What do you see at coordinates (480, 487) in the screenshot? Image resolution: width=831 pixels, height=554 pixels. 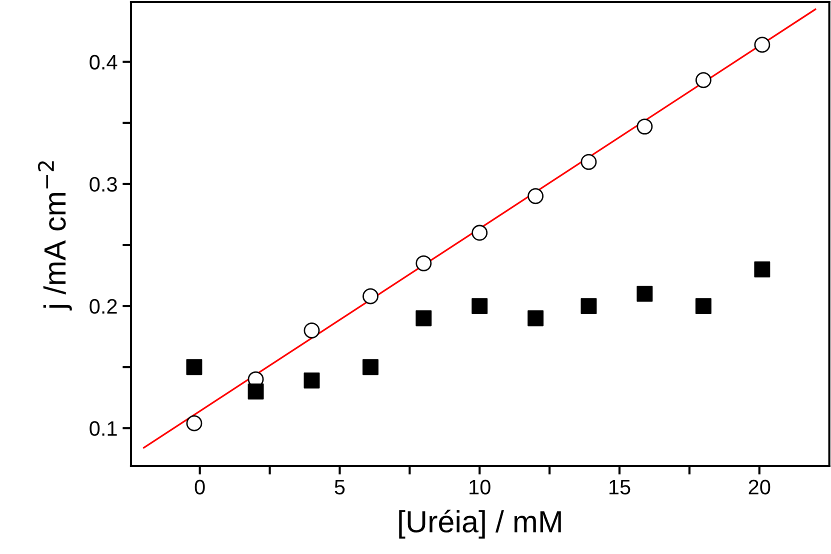 I see `x-tick-label: 10` at bounding box center [480, 487].